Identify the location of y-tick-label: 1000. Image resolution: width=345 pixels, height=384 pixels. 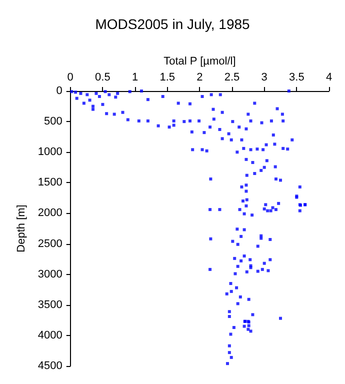
(50, 152).